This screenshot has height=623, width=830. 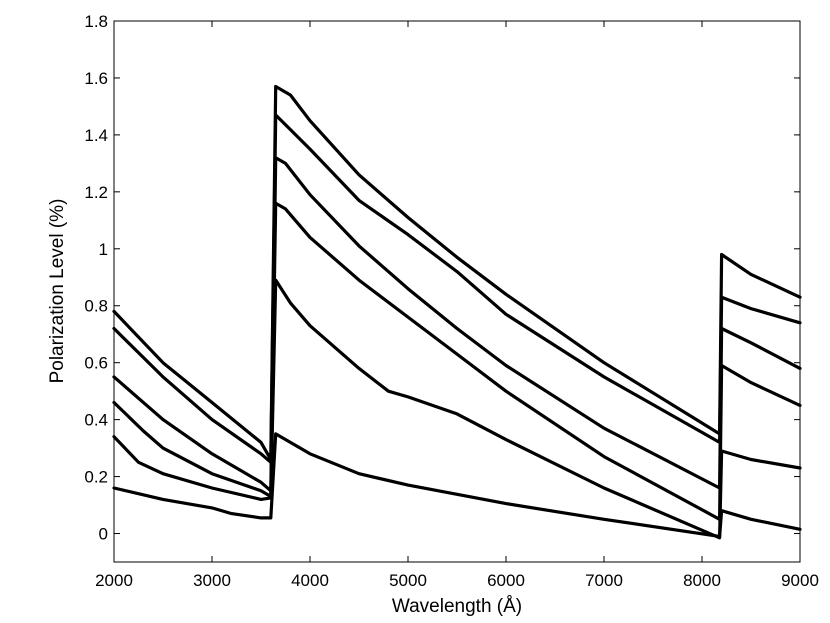 I want to click on y-tick-label: 0, so click(x=103, y=534).